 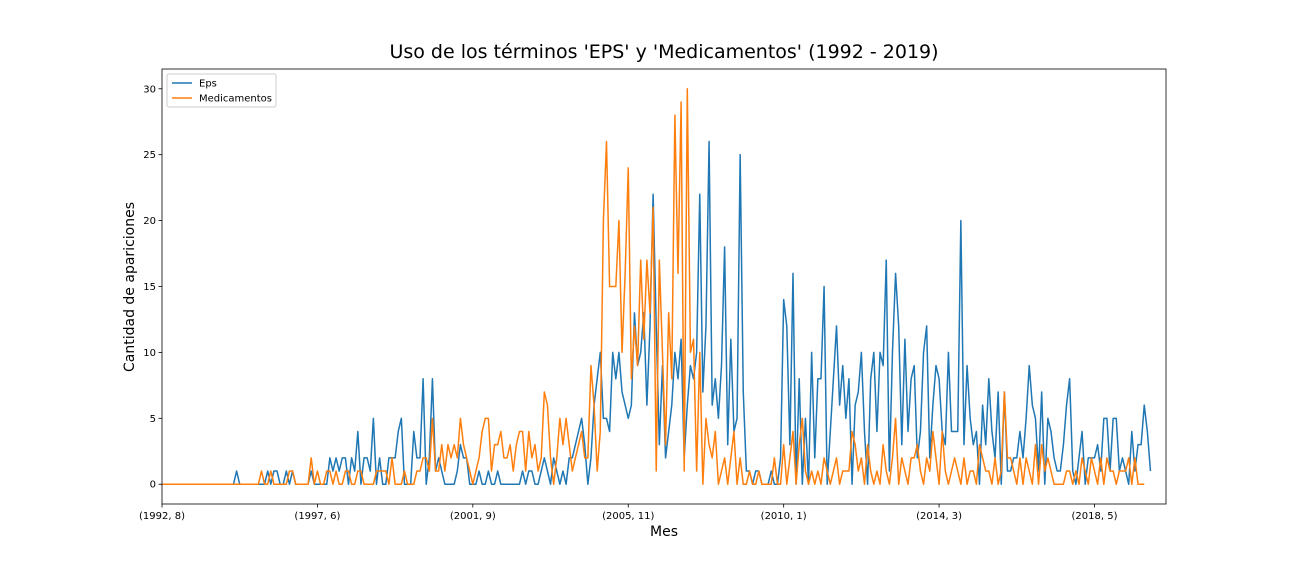 I want to click on legend-box, so click(x=221, y=90).